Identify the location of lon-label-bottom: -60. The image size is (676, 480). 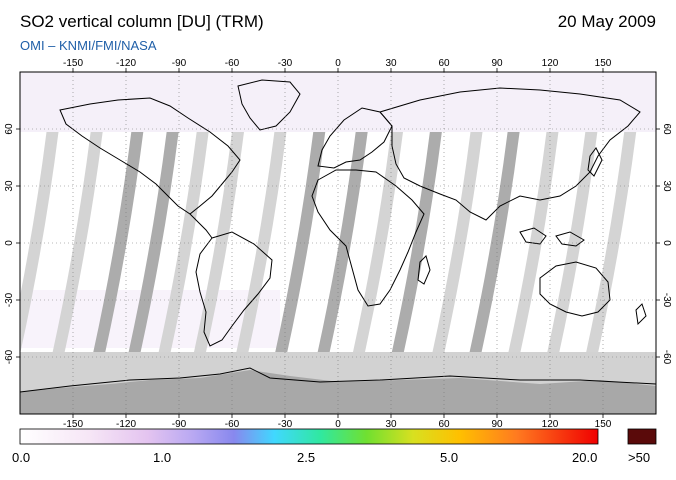
(232, 424).